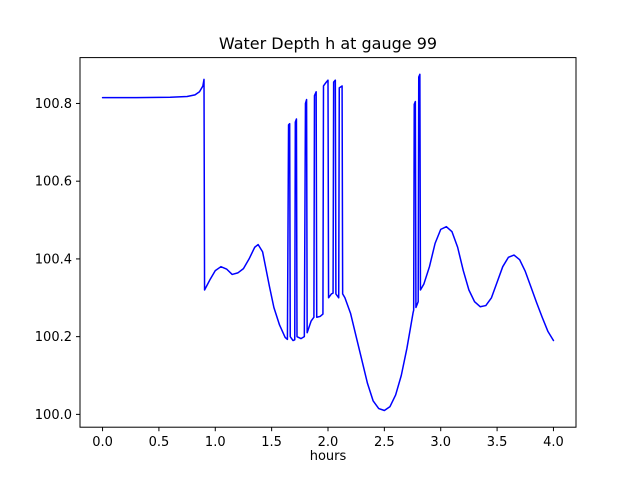 Image resolution: width=640 pixels, height=480 pixels. Describe the element at coordinates (53, 259) in the screenshot. I see `y-tick-label: 100.4` at that location.